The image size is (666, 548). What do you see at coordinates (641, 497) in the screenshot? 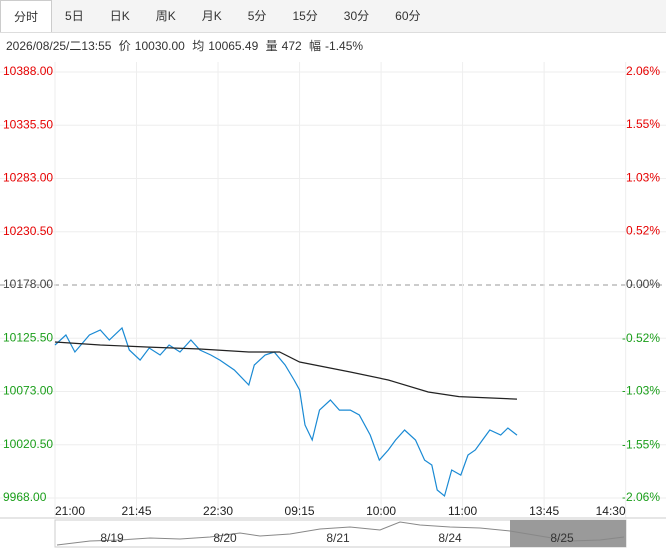
I see `y2-tick-label: -2.06%` at bounding box center [641, 497].